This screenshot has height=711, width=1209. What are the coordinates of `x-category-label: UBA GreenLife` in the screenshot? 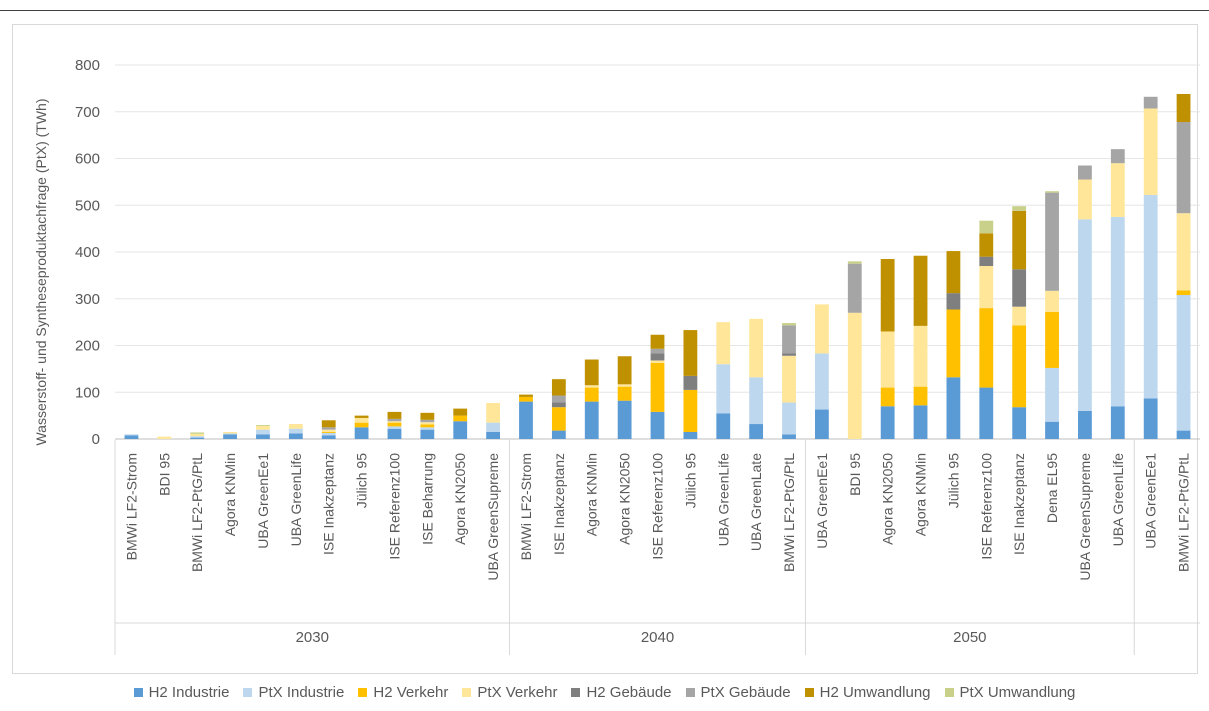 It's located at (1118, 500).